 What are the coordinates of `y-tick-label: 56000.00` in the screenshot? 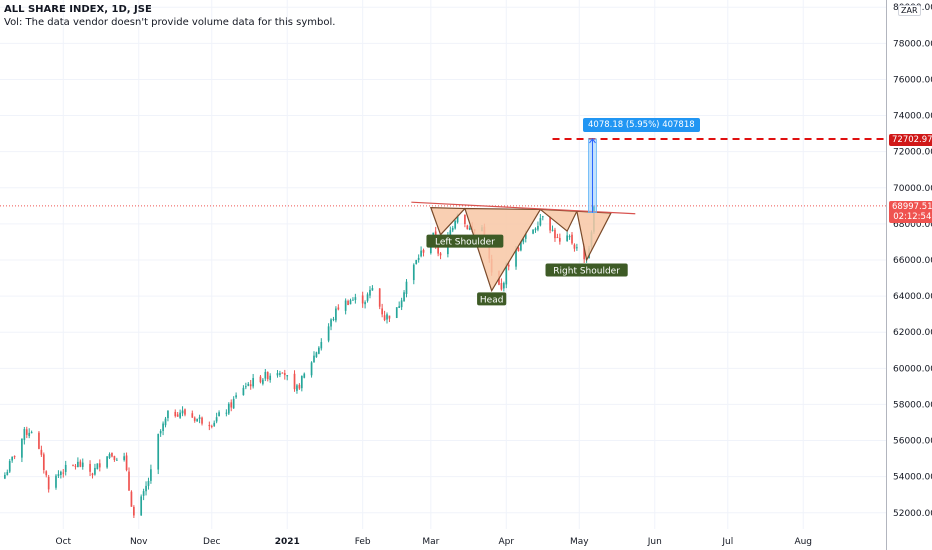 It's located at (912, 442).